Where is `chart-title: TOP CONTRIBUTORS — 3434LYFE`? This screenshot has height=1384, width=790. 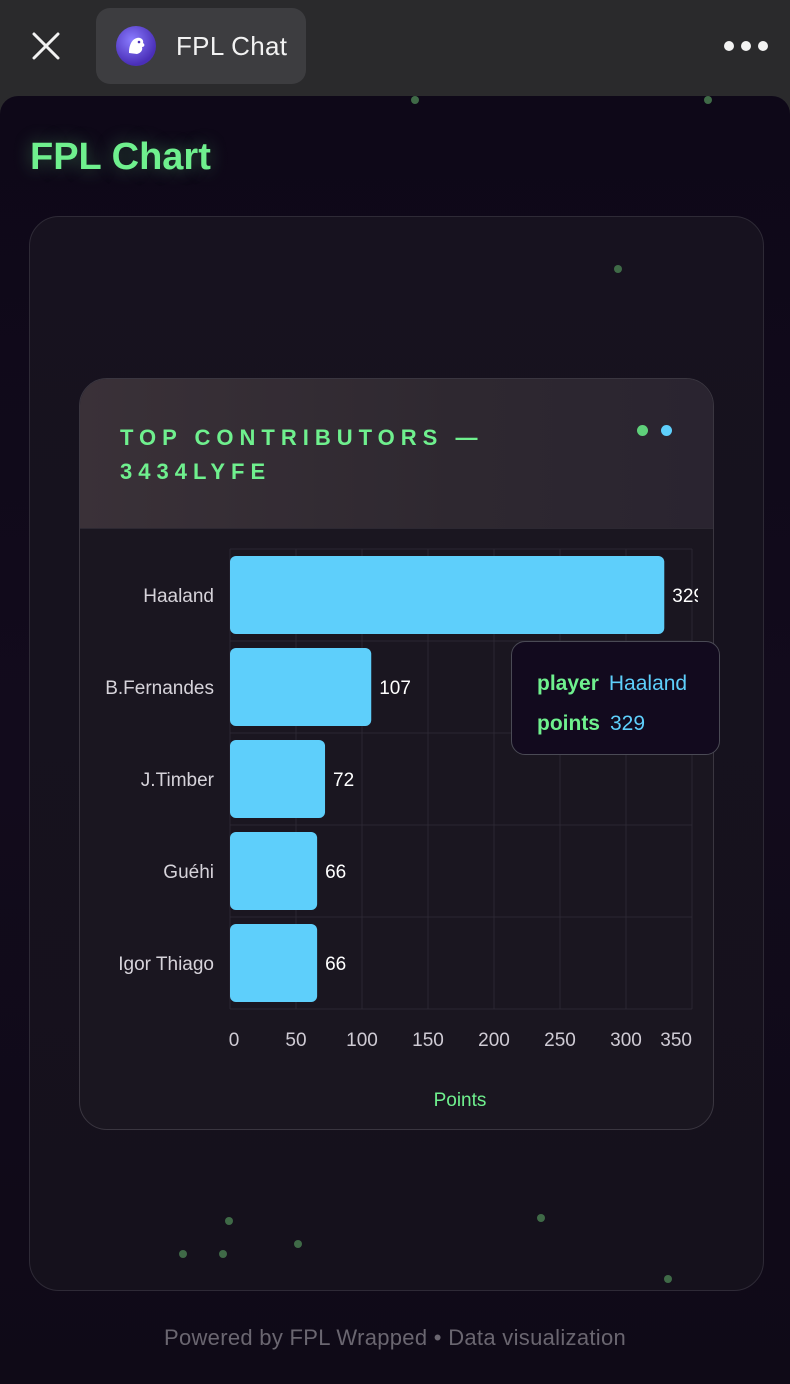 chart-title: TOP CONTRIBUTORS — 3434LYFE is located at coordinates (302, 454).